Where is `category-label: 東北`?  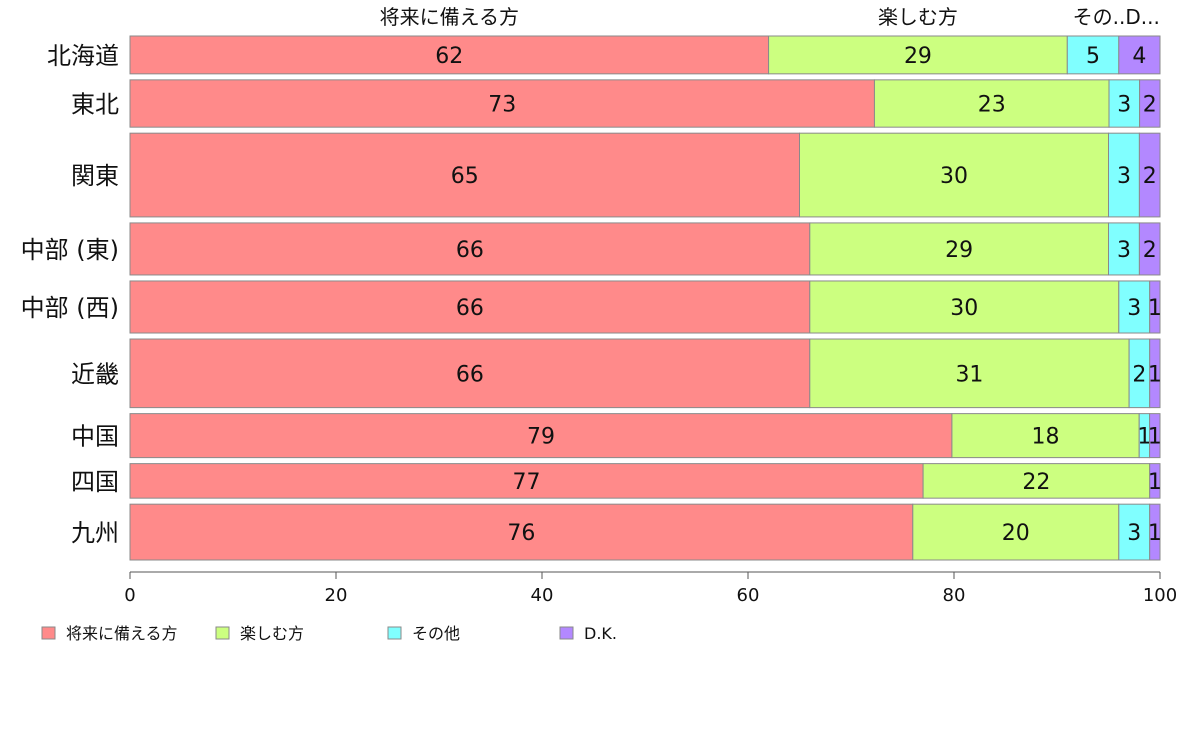
category-label: 東北 is located at coordinates (95, 105).